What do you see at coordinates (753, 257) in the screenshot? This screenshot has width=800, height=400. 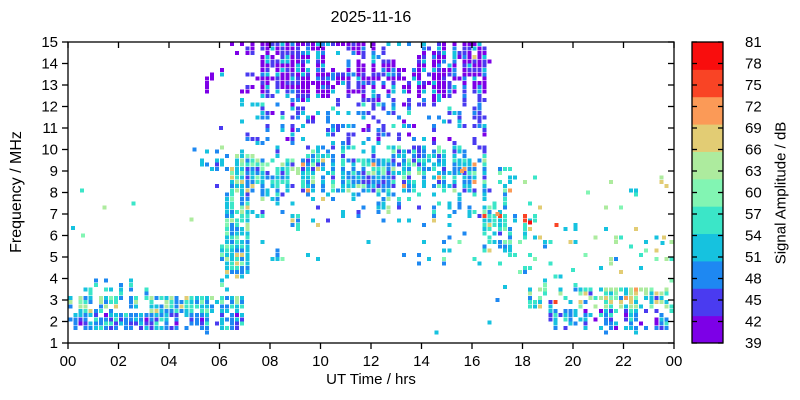 I see `colorbar-tick-label: 51` at bounding box center [753, 257].